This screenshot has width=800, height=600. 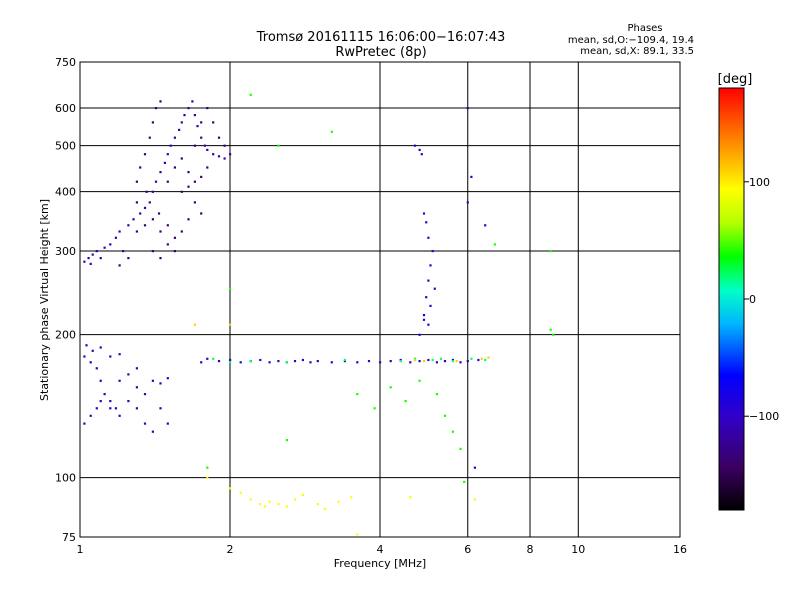 I want to click on colorbar-tick-label: 100, so click(x=759, y=182).